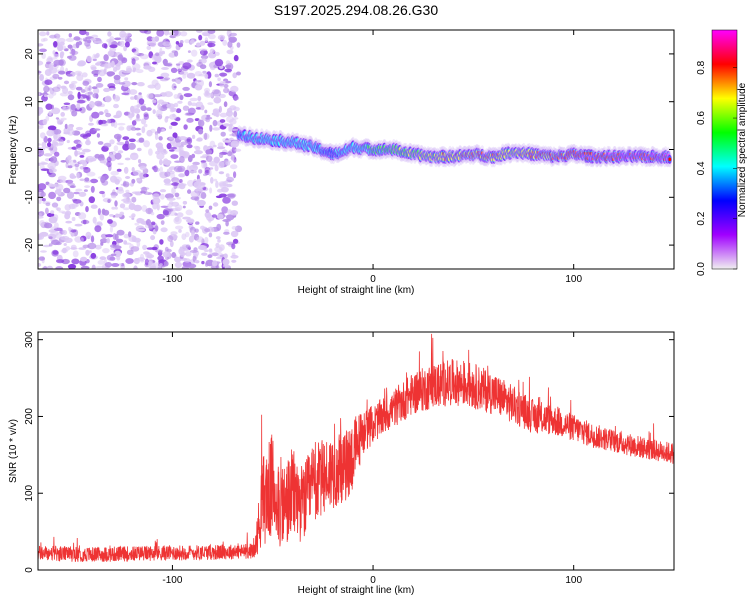 This screenshot has height=600, width=750. Describe the element at coordinates (13, 150) in the screenshot. I see `spectrogram-y-label: Frequency (Hz)` at that location.